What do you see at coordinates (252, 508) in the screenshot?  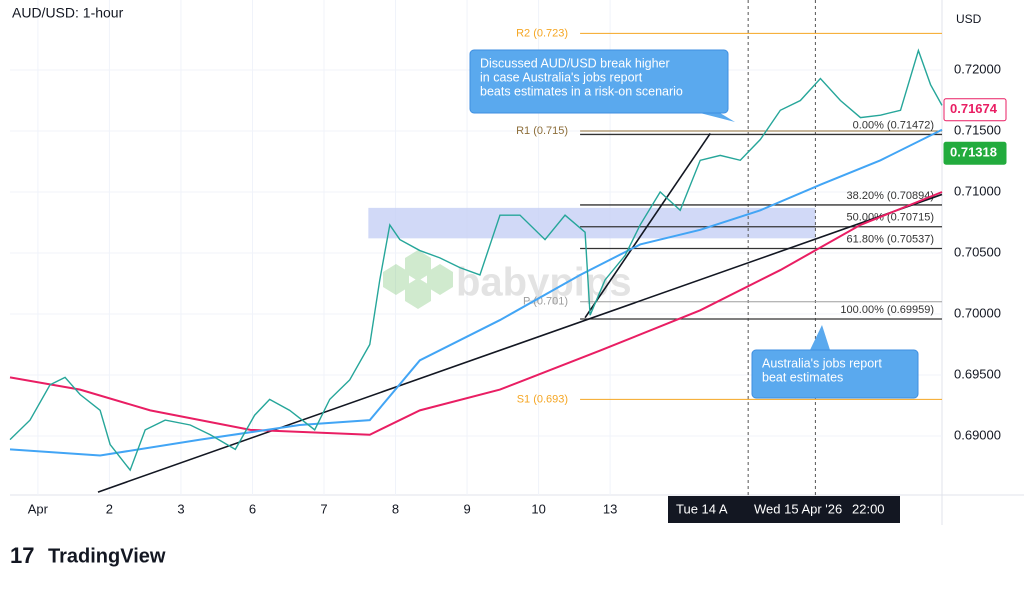 I see `x-tick-label: 6` at bounding box center [252, 508].